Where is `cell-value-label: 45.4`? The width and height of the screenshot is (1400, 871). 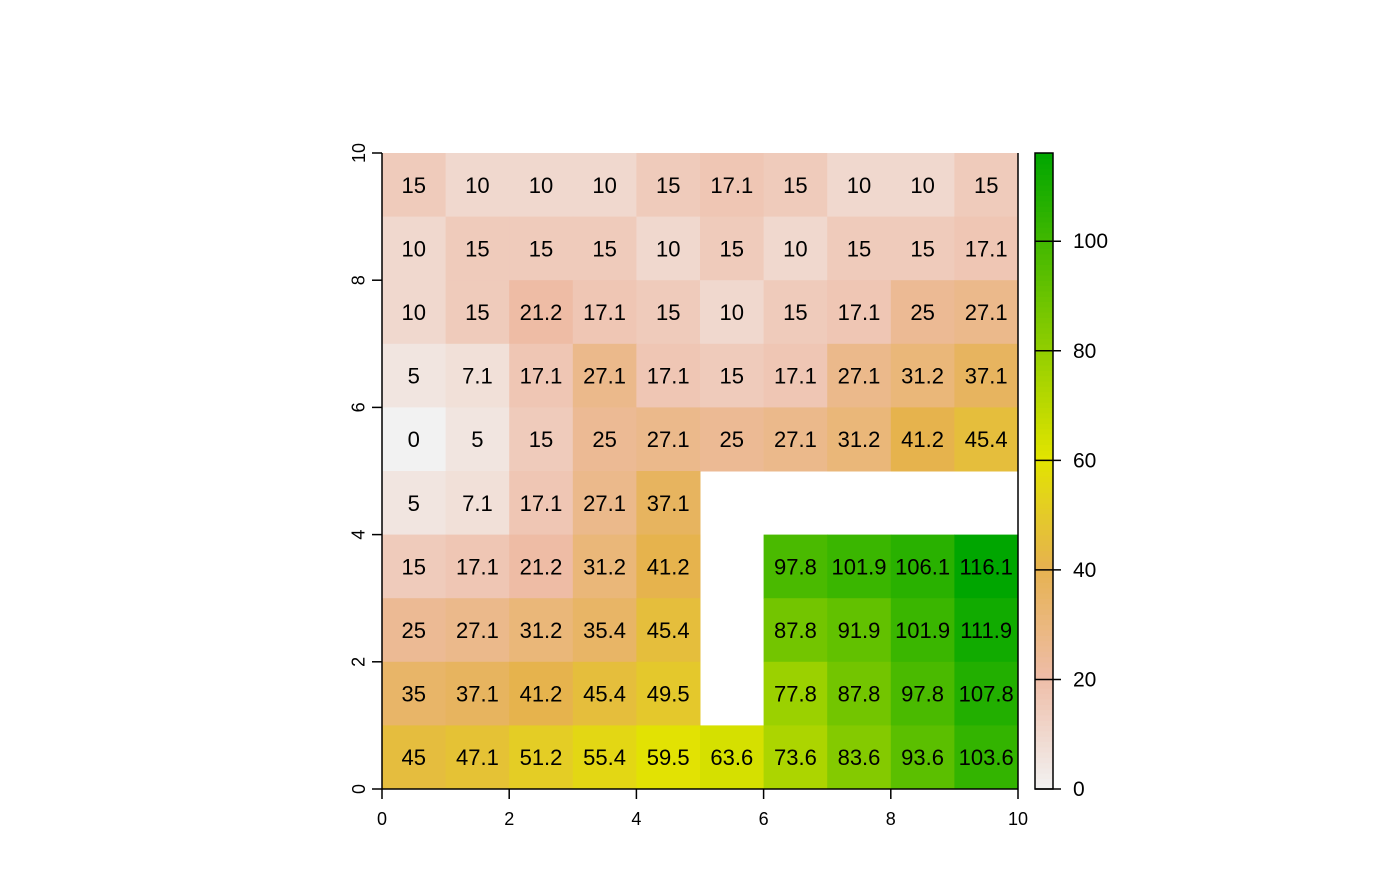
cell-value-label: 45.4 is located at coordinates (986, 439).